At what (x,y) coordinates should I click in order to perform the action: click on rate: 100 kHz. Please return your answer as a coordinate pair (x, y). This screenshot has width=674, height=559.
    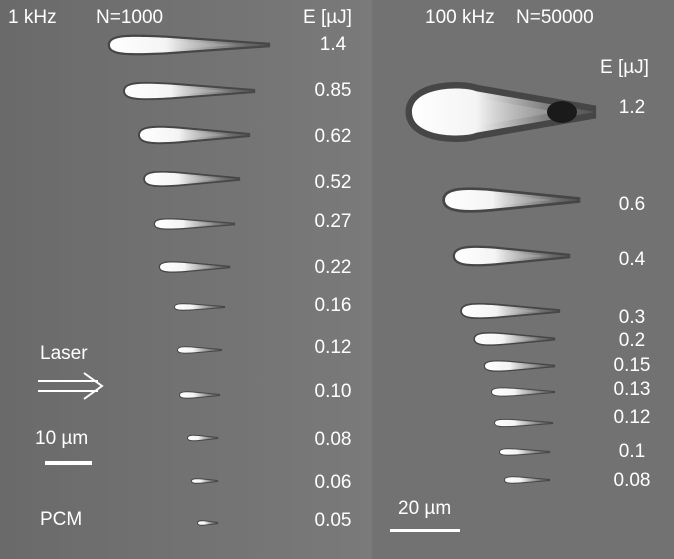
    Looking at the image, I should click on (460, 17).